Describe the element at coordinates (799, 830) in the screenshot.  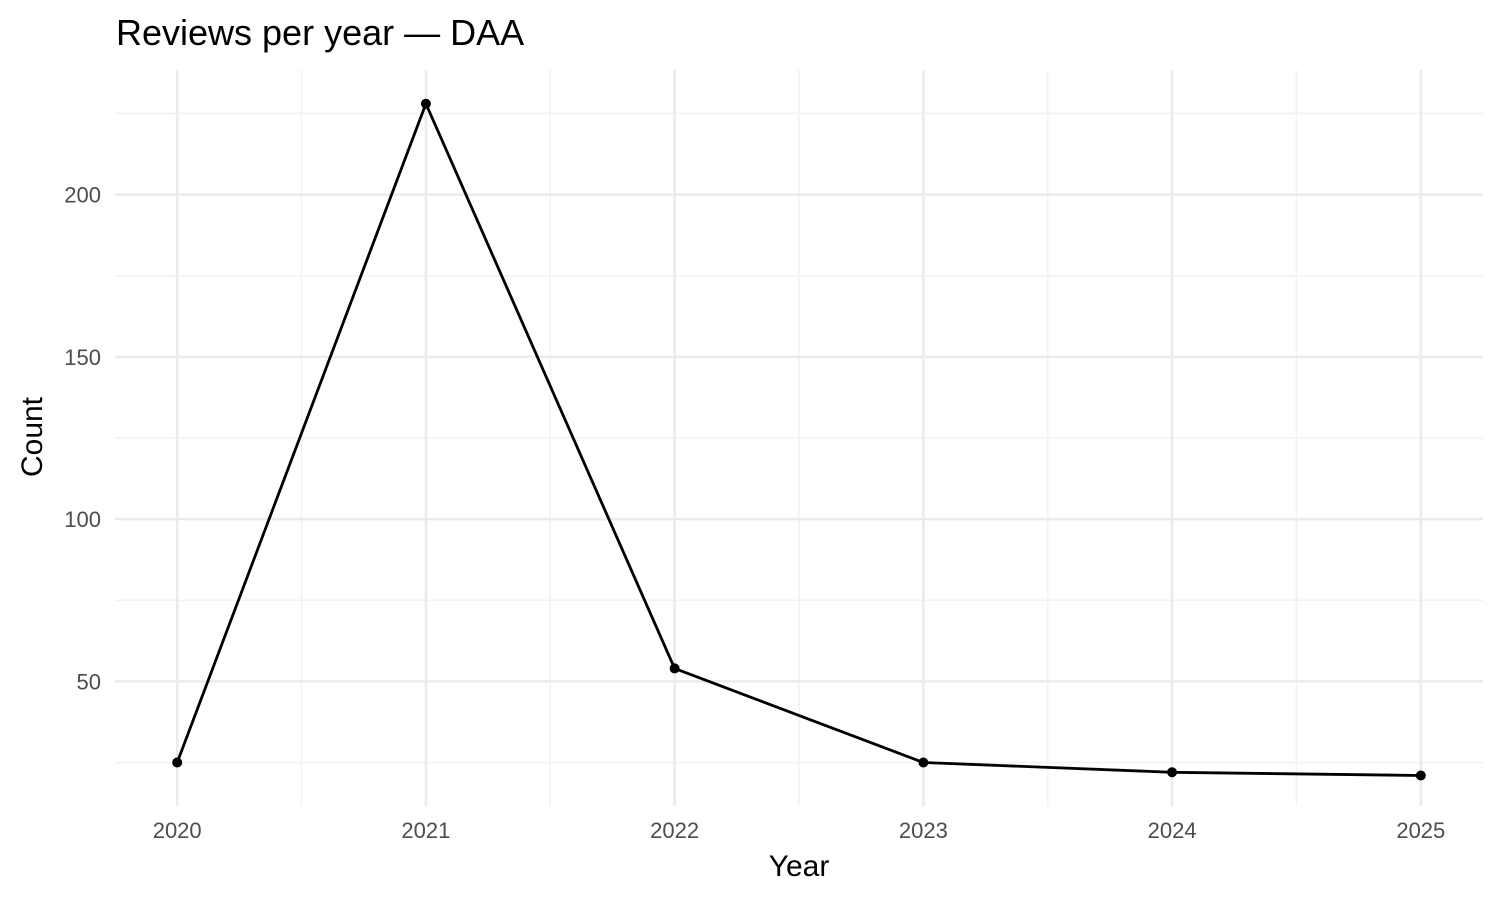
I see `x-axis-tick-labels: 2020 2021 2022 2023 2024 2025` at that location.